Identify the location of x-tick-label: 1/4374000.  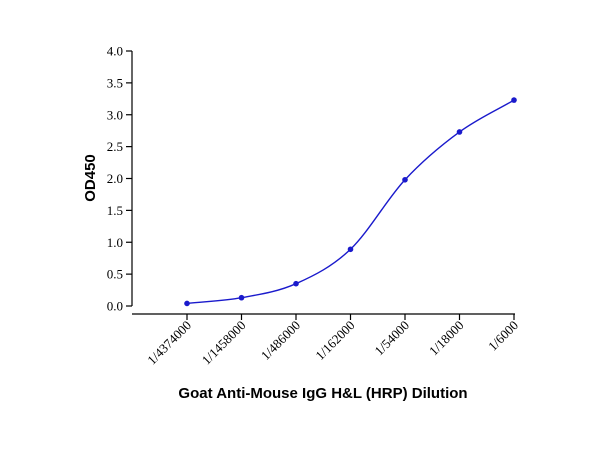
(169, 343).